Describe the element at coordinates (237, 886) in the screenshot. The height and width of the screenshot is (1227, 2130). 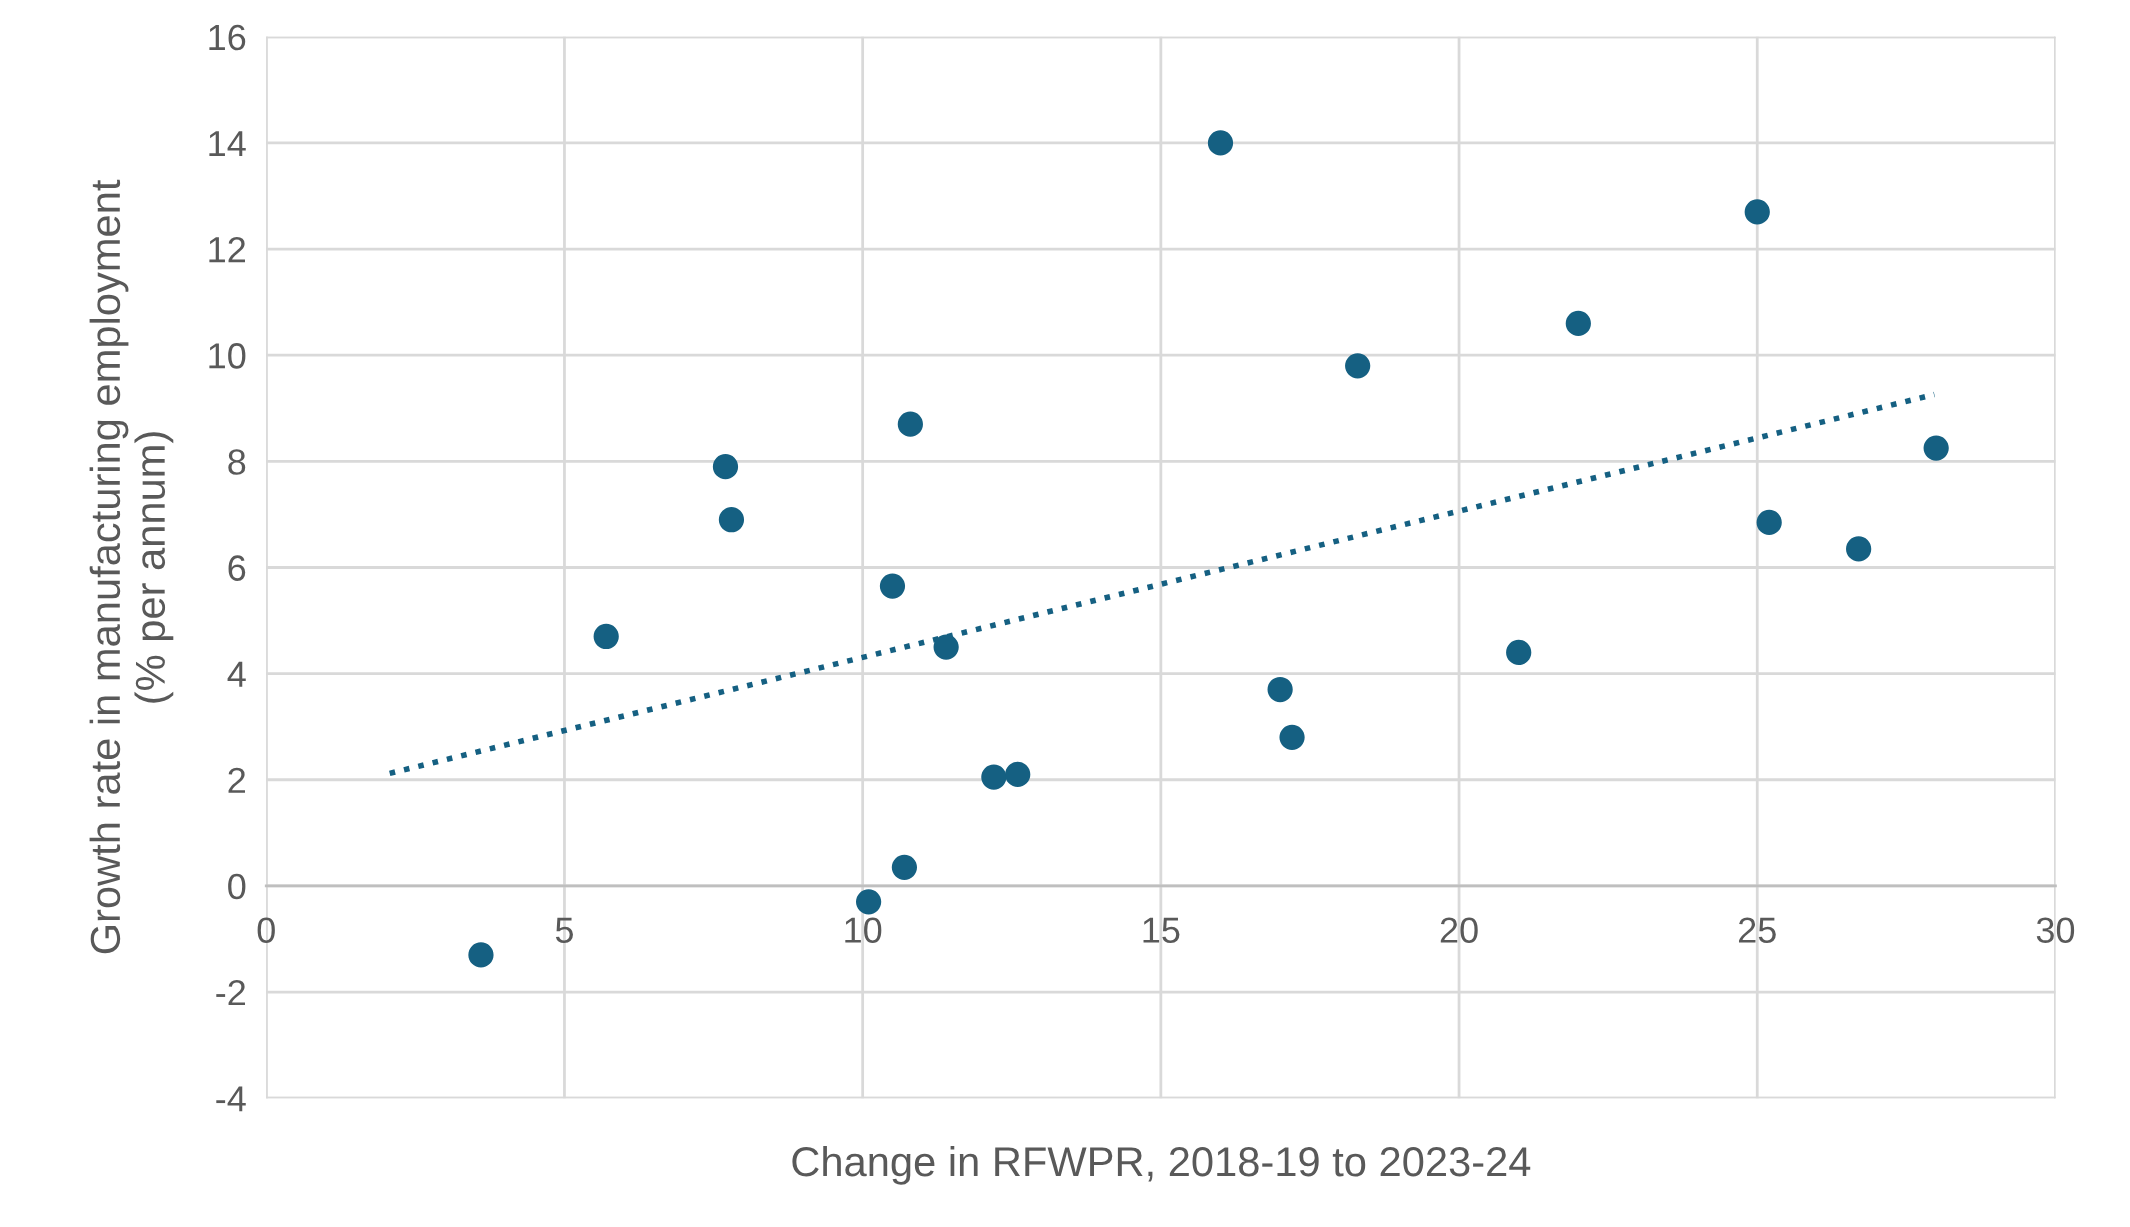
I see `y-tick-label: 0` at that location.